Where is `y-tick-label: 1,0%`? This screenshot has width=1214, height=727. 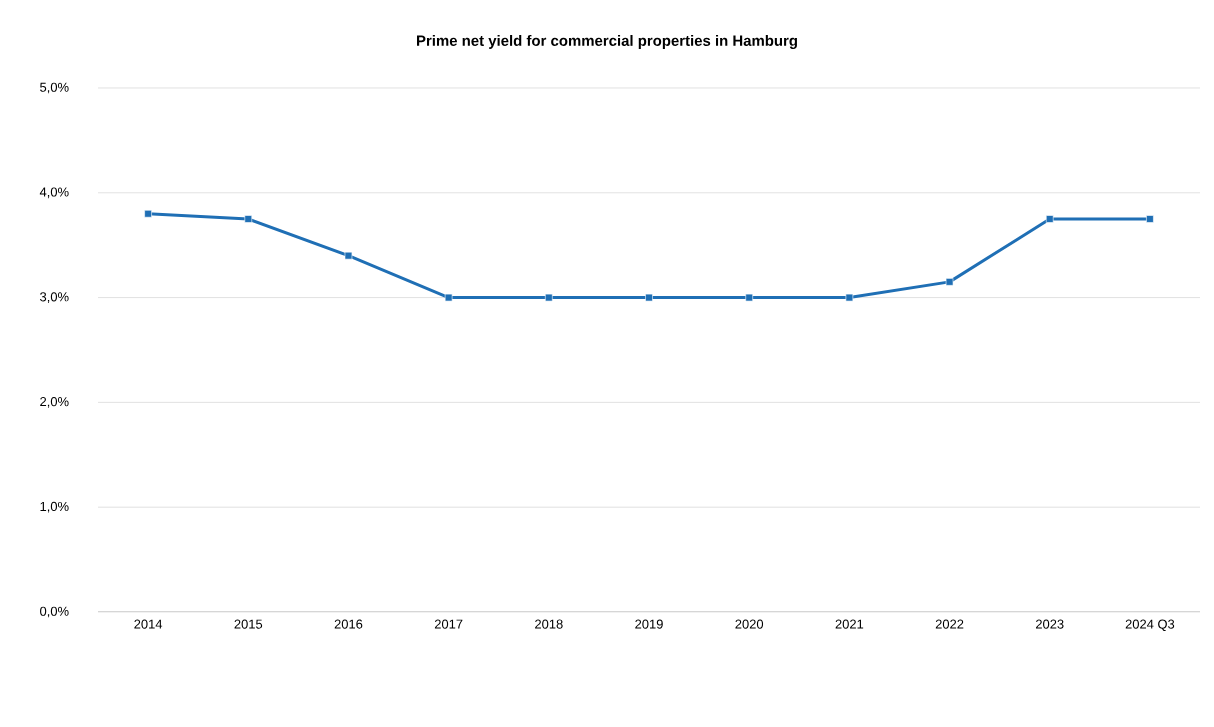 y-tick-label: 1,0% is located at coordinates (54, 507).